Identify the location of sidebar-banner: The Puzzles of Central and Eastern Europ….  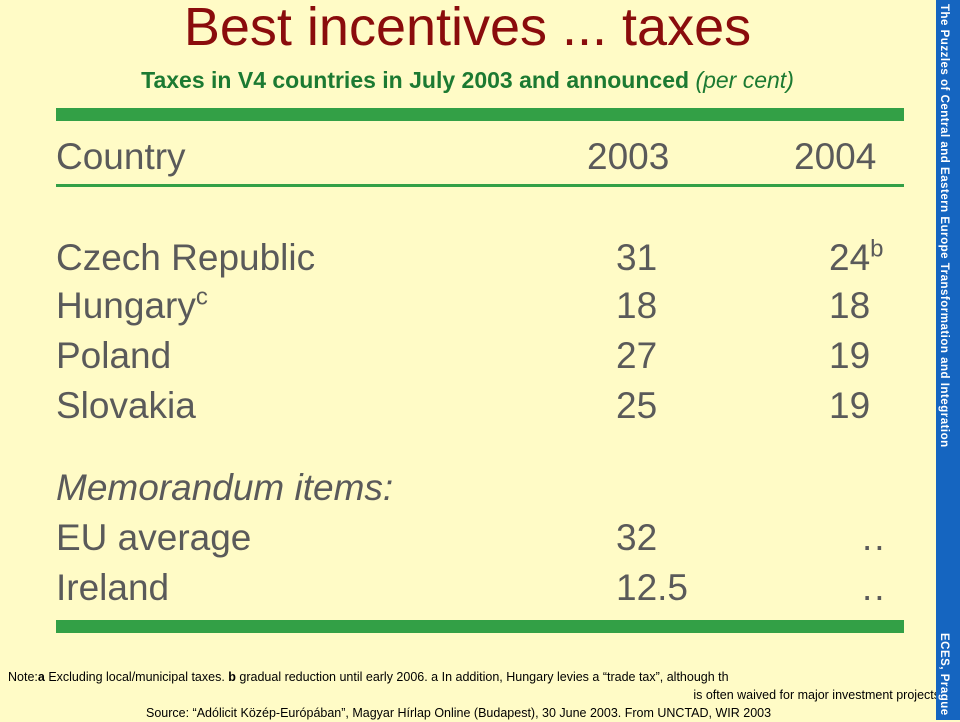
(948, 360).